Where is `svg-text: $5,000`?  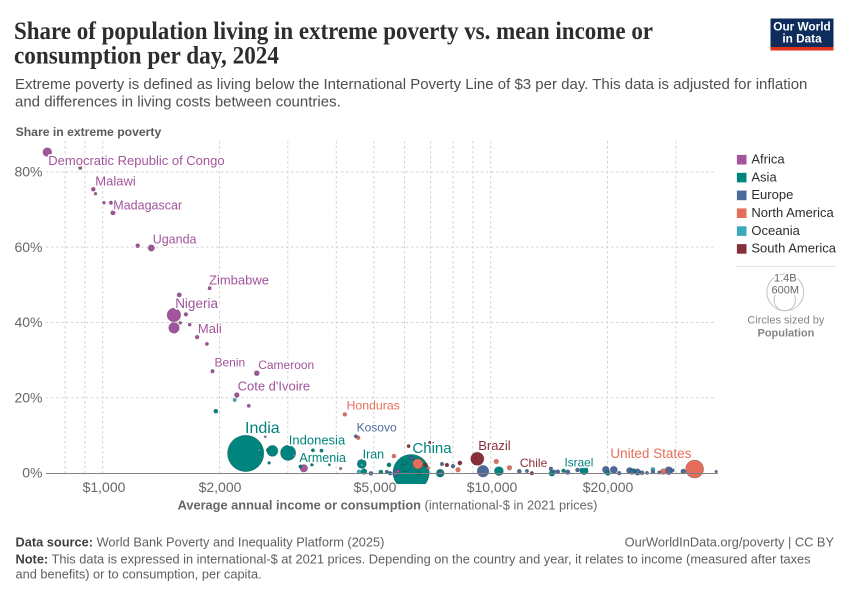
svg-text: $5,000 is located at coordinates (375, 487).